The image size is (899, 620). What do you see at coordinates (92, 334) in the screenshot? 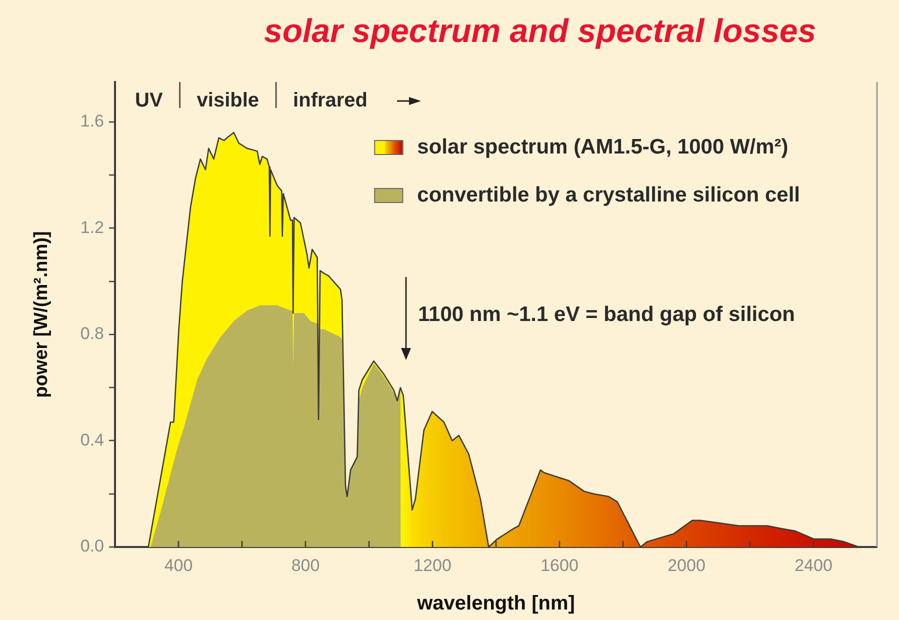
I see `y-tick-label: 0.8` at bounding box center [92, 334].